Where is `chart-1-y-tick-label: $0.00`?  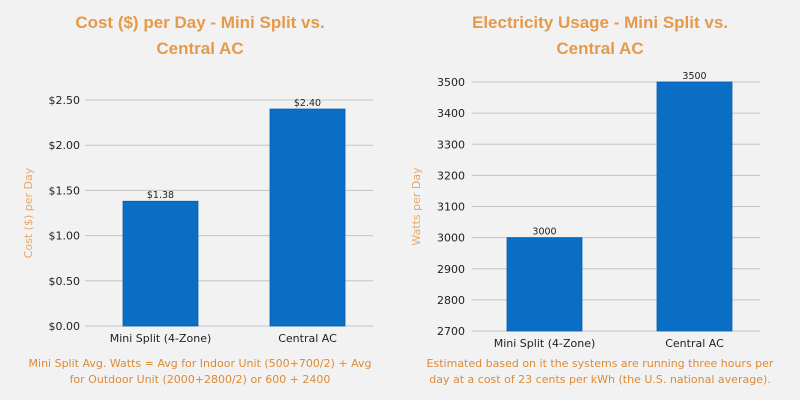 chart-1-y-tick-label: $0.00 is located at coordinates (65, 326).